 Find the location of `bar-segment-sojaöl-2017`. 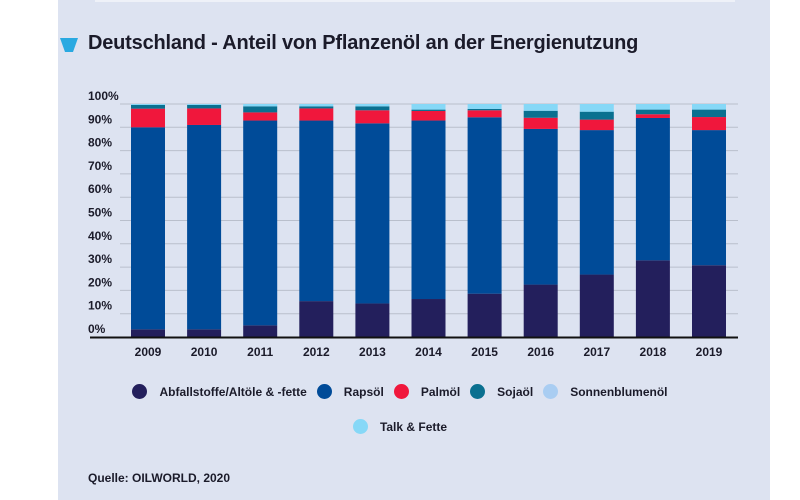

bar-segment-sojaöl-2017 is located at coordinates (596, 115).